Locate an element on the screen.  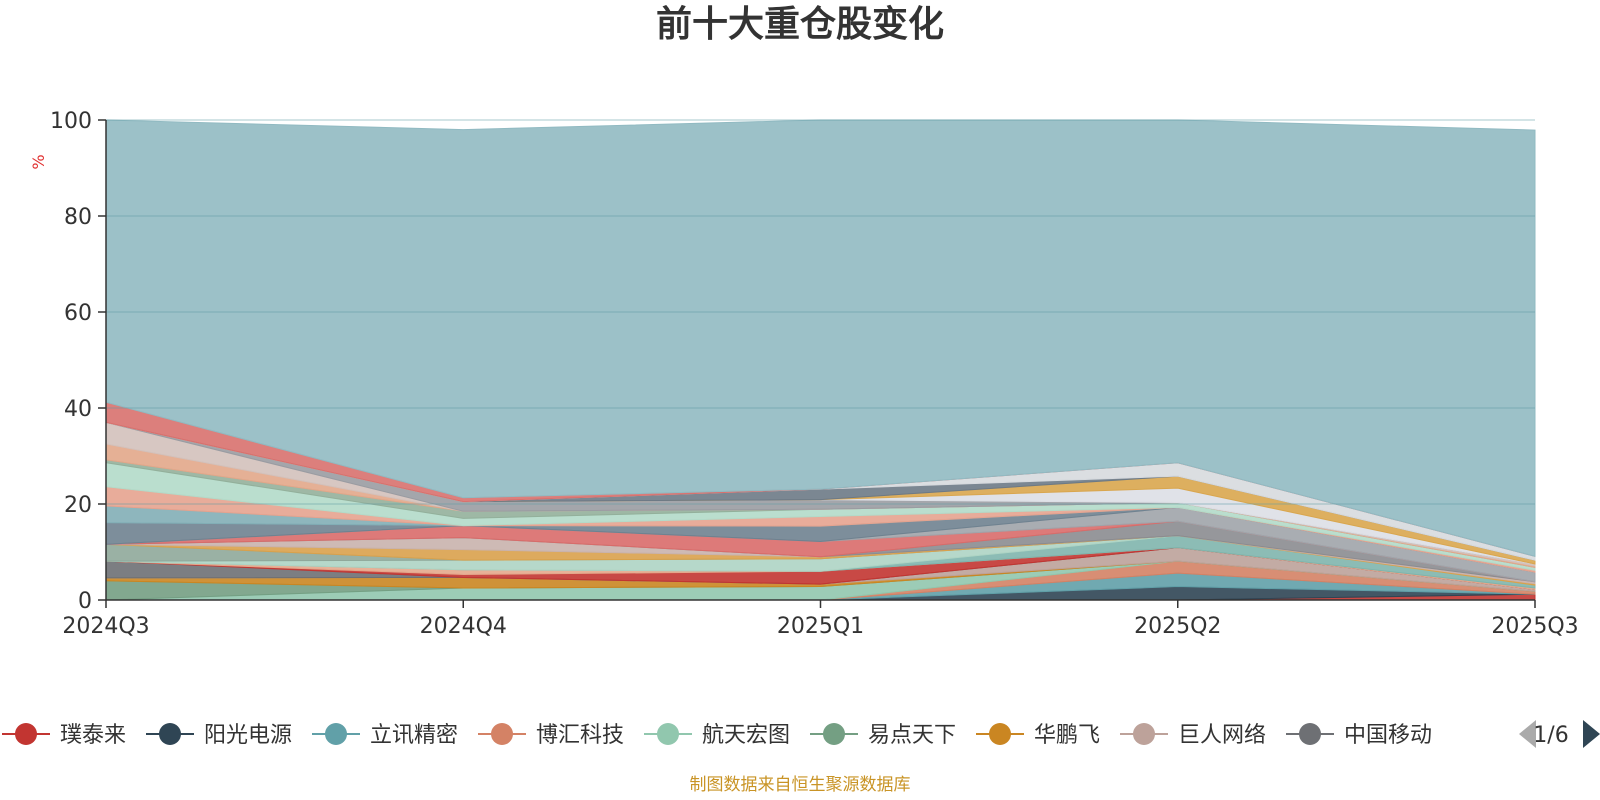
y-axis-unit: % is located at coordinates (38, 161).